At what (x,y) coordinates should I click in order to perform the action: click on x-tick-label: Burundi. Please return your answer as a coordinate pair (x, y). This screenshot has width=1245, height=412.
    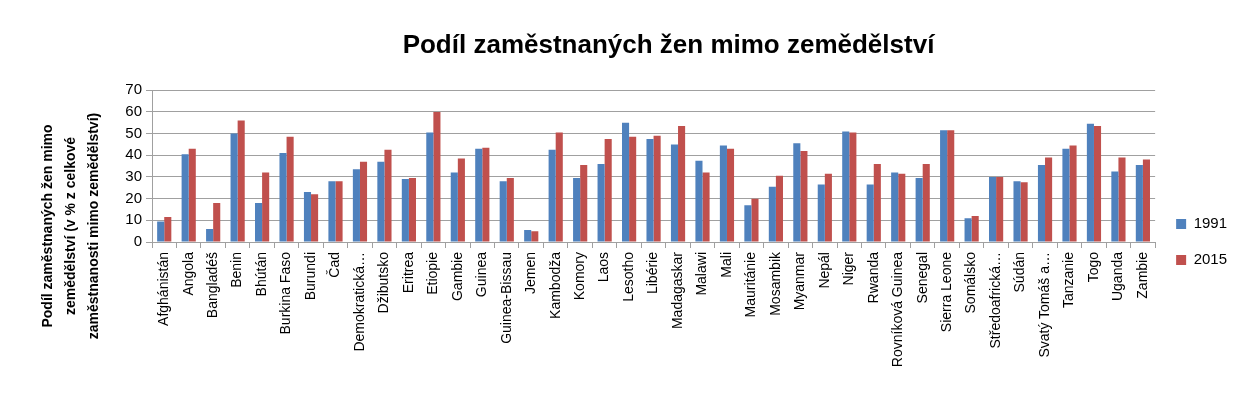
    Looking at the image, I should click on (309, 276).